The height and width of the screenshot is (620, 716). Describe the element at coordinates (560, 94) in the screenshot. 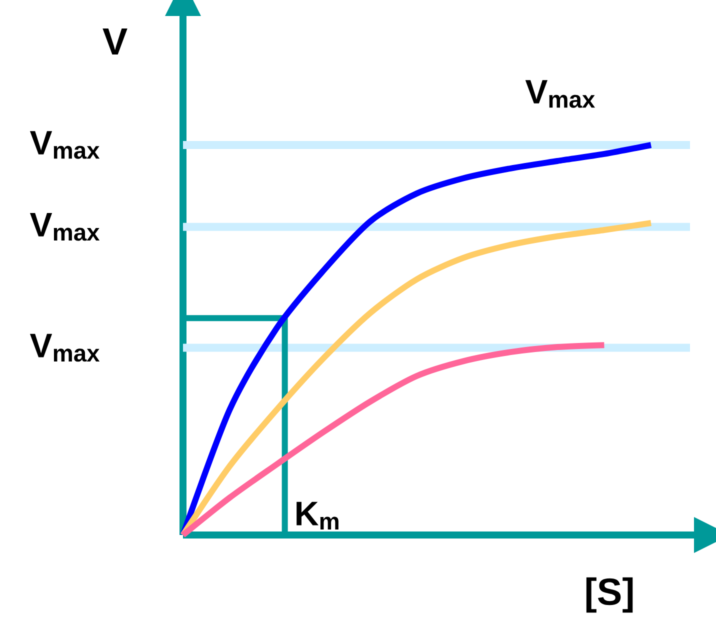

I see `text: V$_{max}$` at that location.